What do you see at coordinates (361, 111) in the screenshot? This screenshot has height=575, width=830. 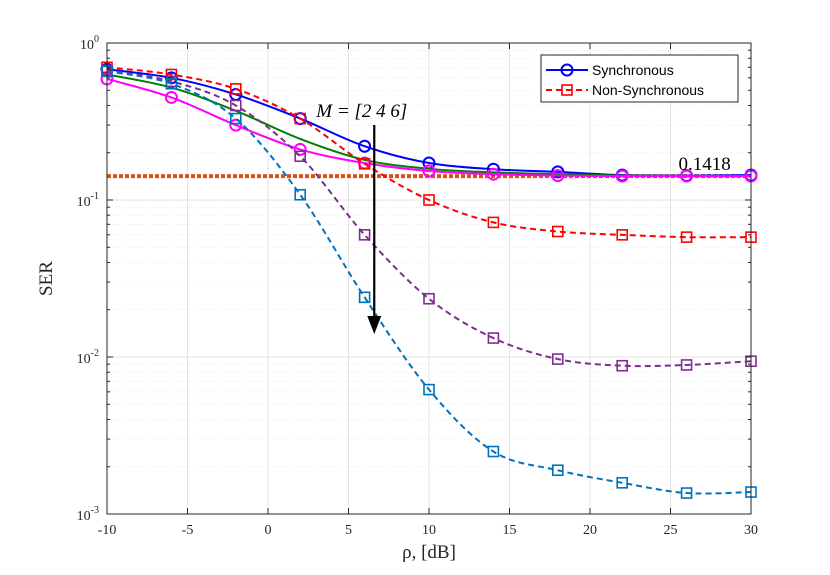 I see `annotation-m-label: M = [2 4 6]` at bounding box center [361, 111].